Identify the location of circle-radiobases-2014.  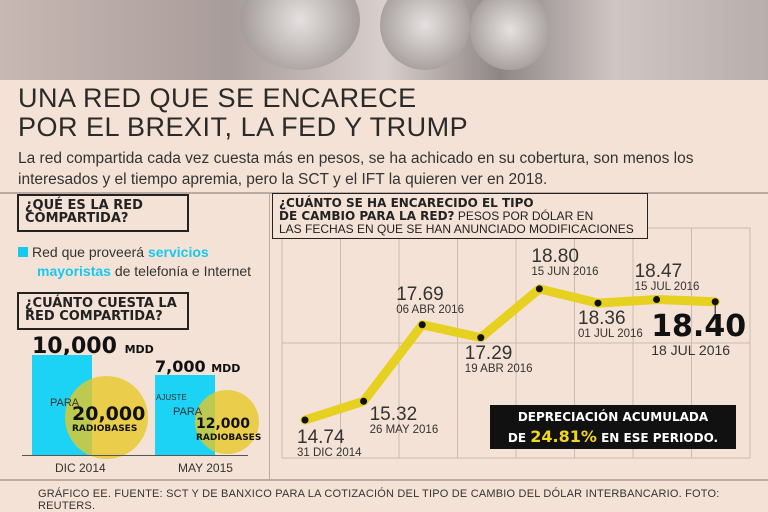
(106, 417).